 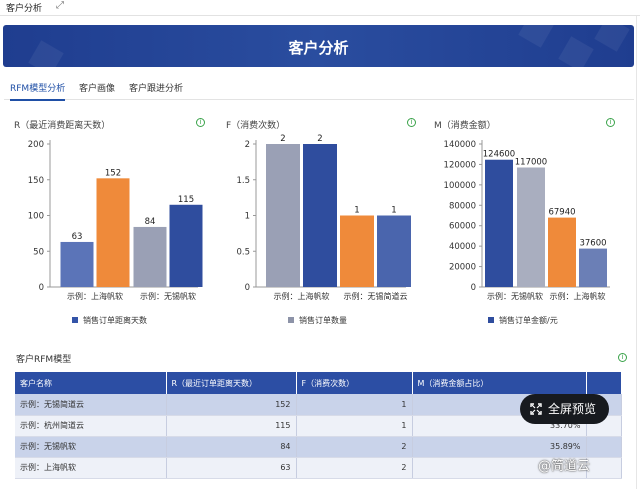 What do you see at coordinates (231, 405) in the screenshot?
I see `cell-r: 152` at bounding box center [231, 405].